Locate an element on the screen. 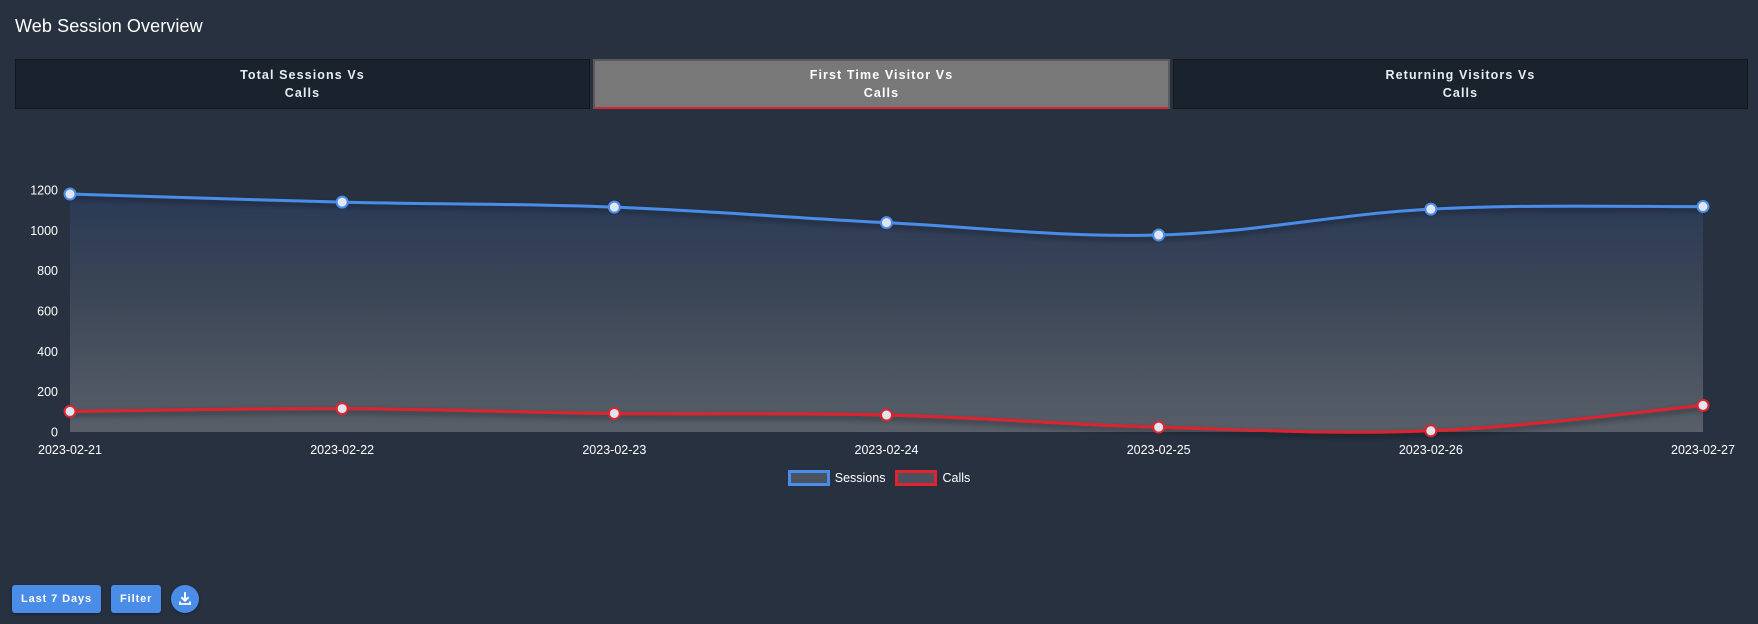 This screenshot has height=624, width=1758. x-tick-label: 2023-02-26 is located at coordinates (1431, 450).